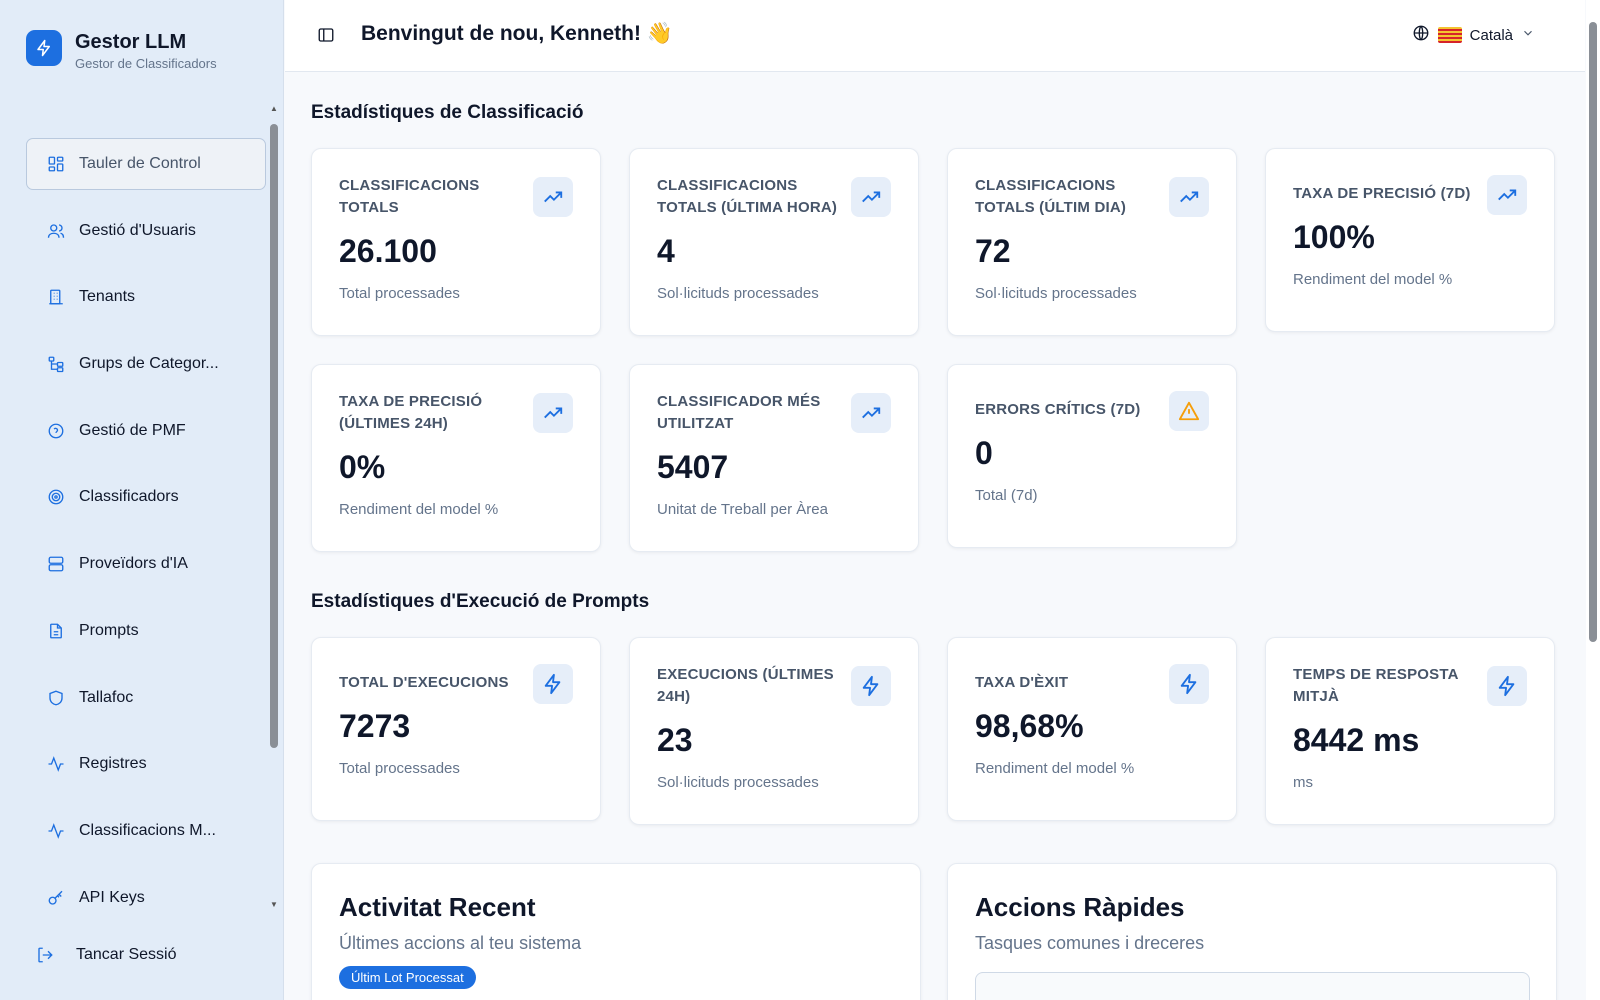 The width and height of the screenshot is (1600, 1000). Describe the element at coordinates (1528, 35) in the screenshot. I see `chevron-down-icon` at that location.